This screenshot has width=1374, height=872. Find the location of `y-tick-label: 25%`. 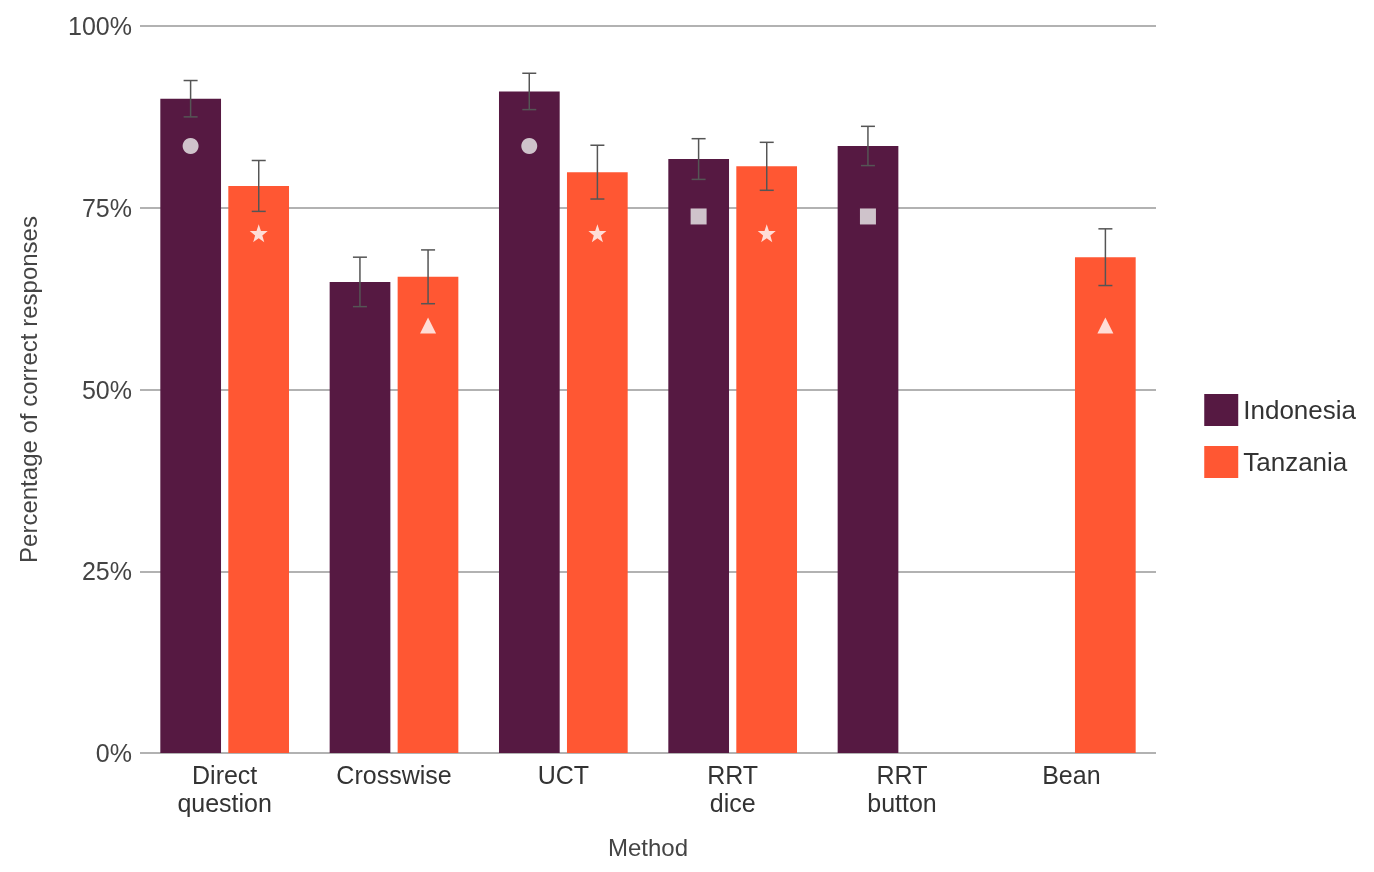

y-tick-label: 25% is located at coordinates (106, 571).